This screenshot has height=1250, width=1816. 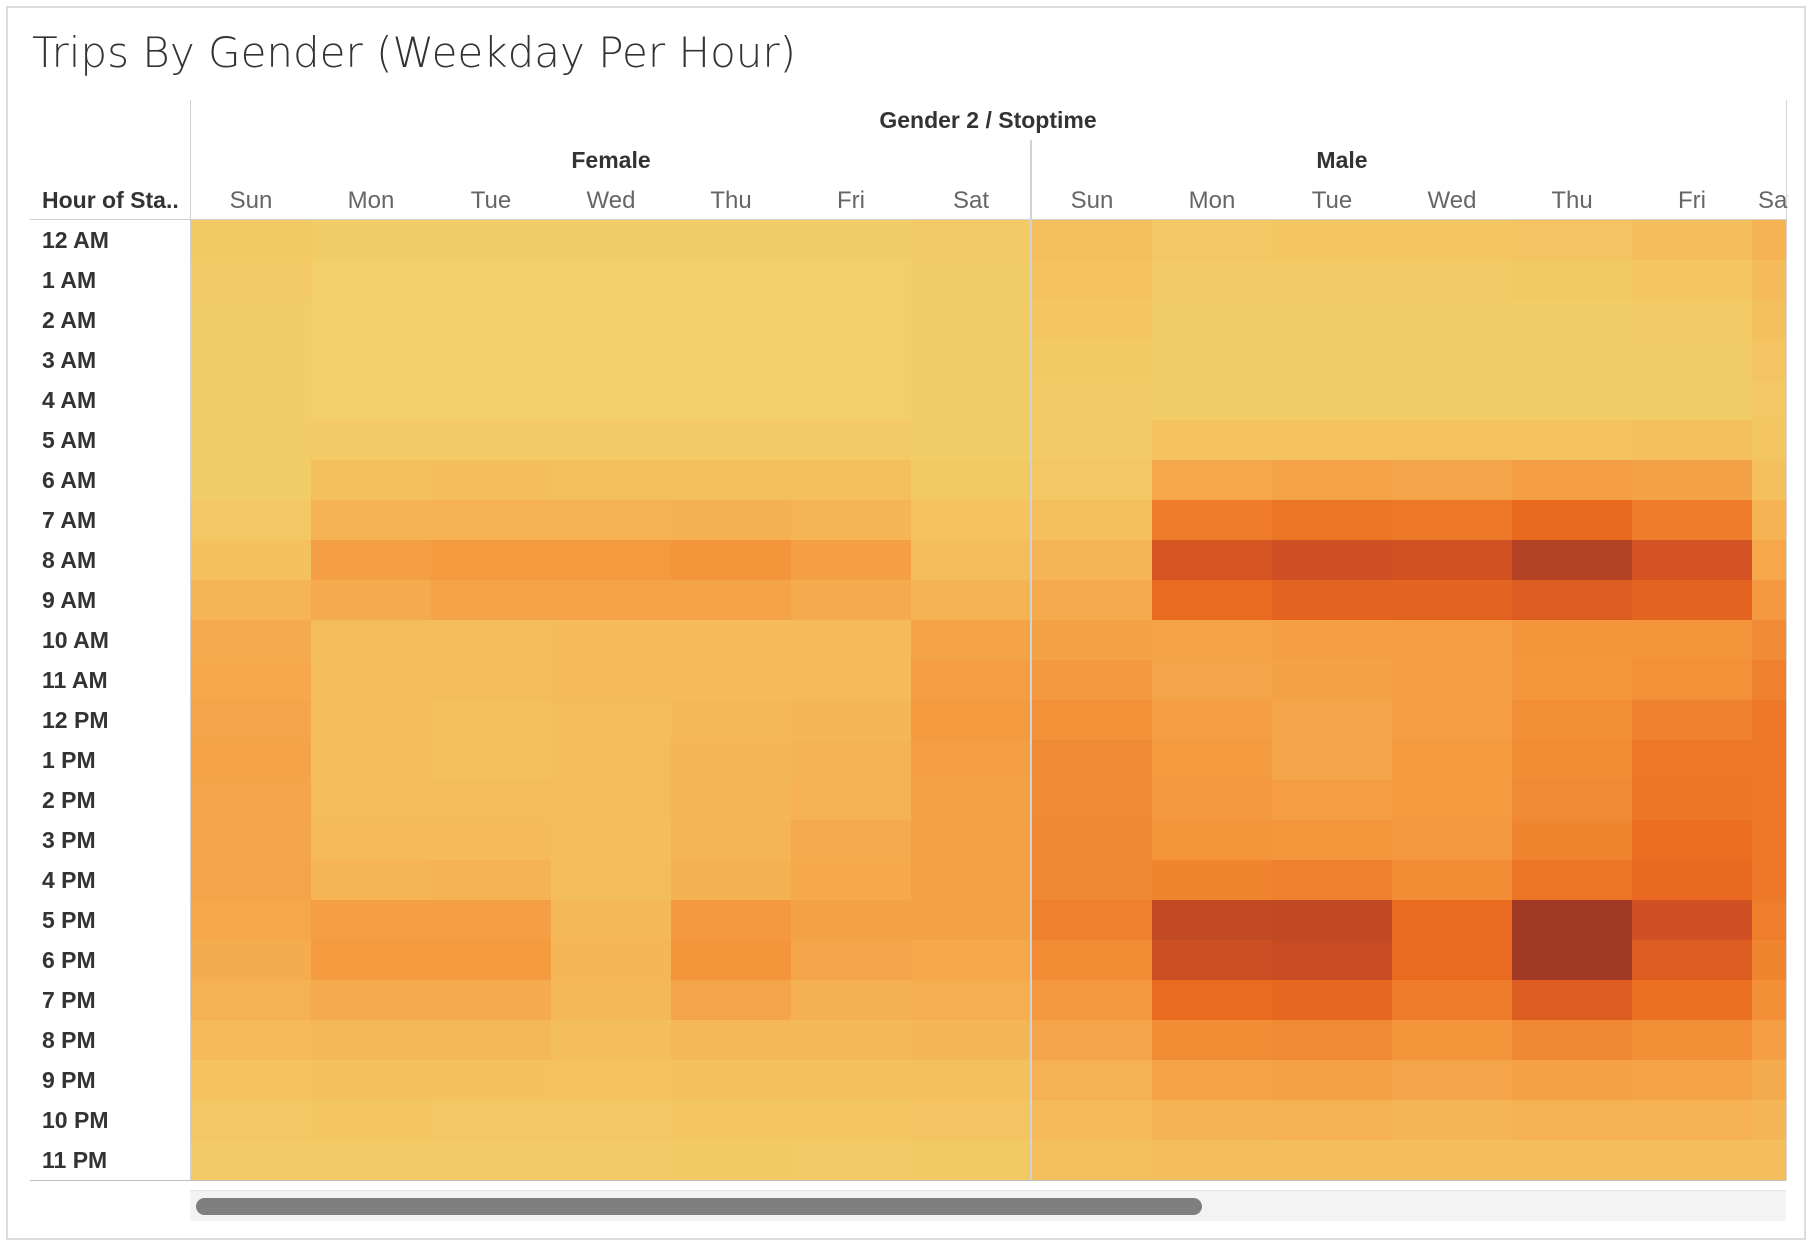 What do you see at coordinates (971, 360) in the screenshot?
I see `heatmap-cell-female-sat-3am` at bounding box center [971, 360].